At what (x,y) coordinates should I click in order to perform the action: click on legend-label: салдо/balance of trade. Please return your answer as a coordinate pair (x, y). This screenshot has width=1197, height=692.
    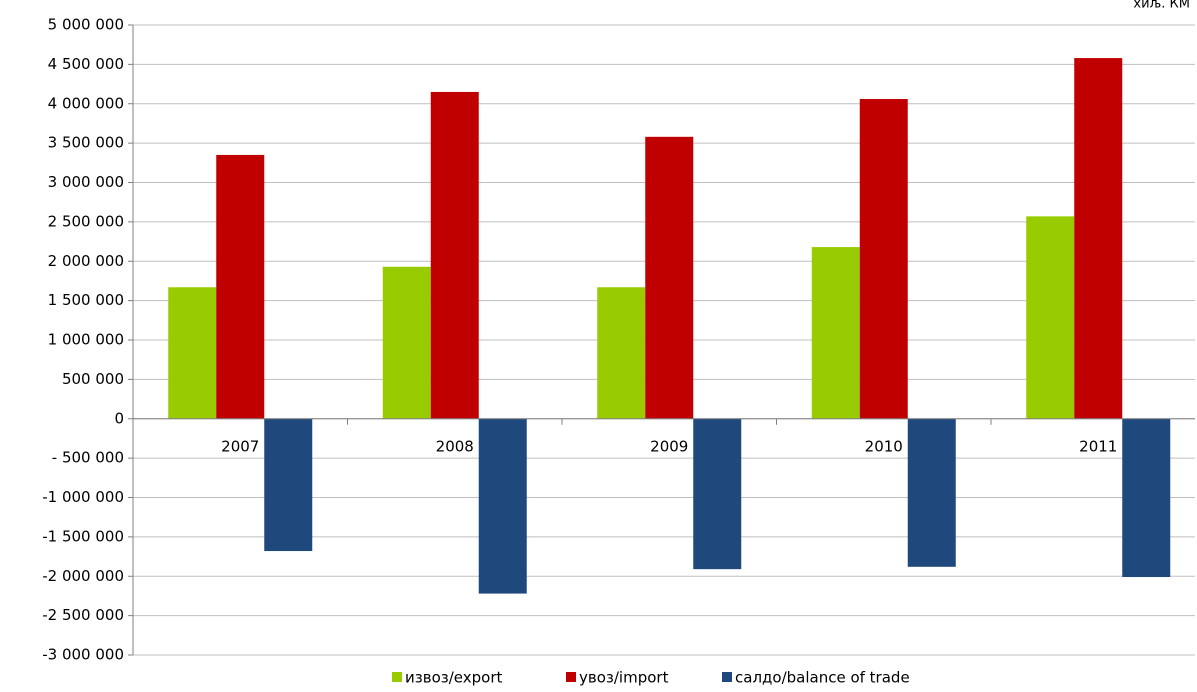
    Looking at the image, I should click on (822, 678).